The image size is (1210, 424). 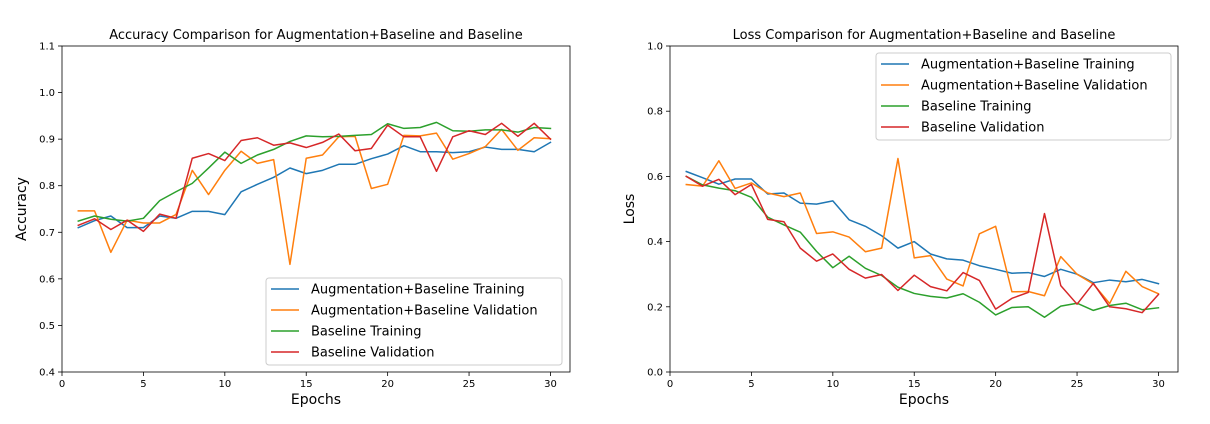 What do you see at coordinates (47, 326) in the screenshot?
I see `y-tick-label: 0.5` at bounding box center [47, 326].